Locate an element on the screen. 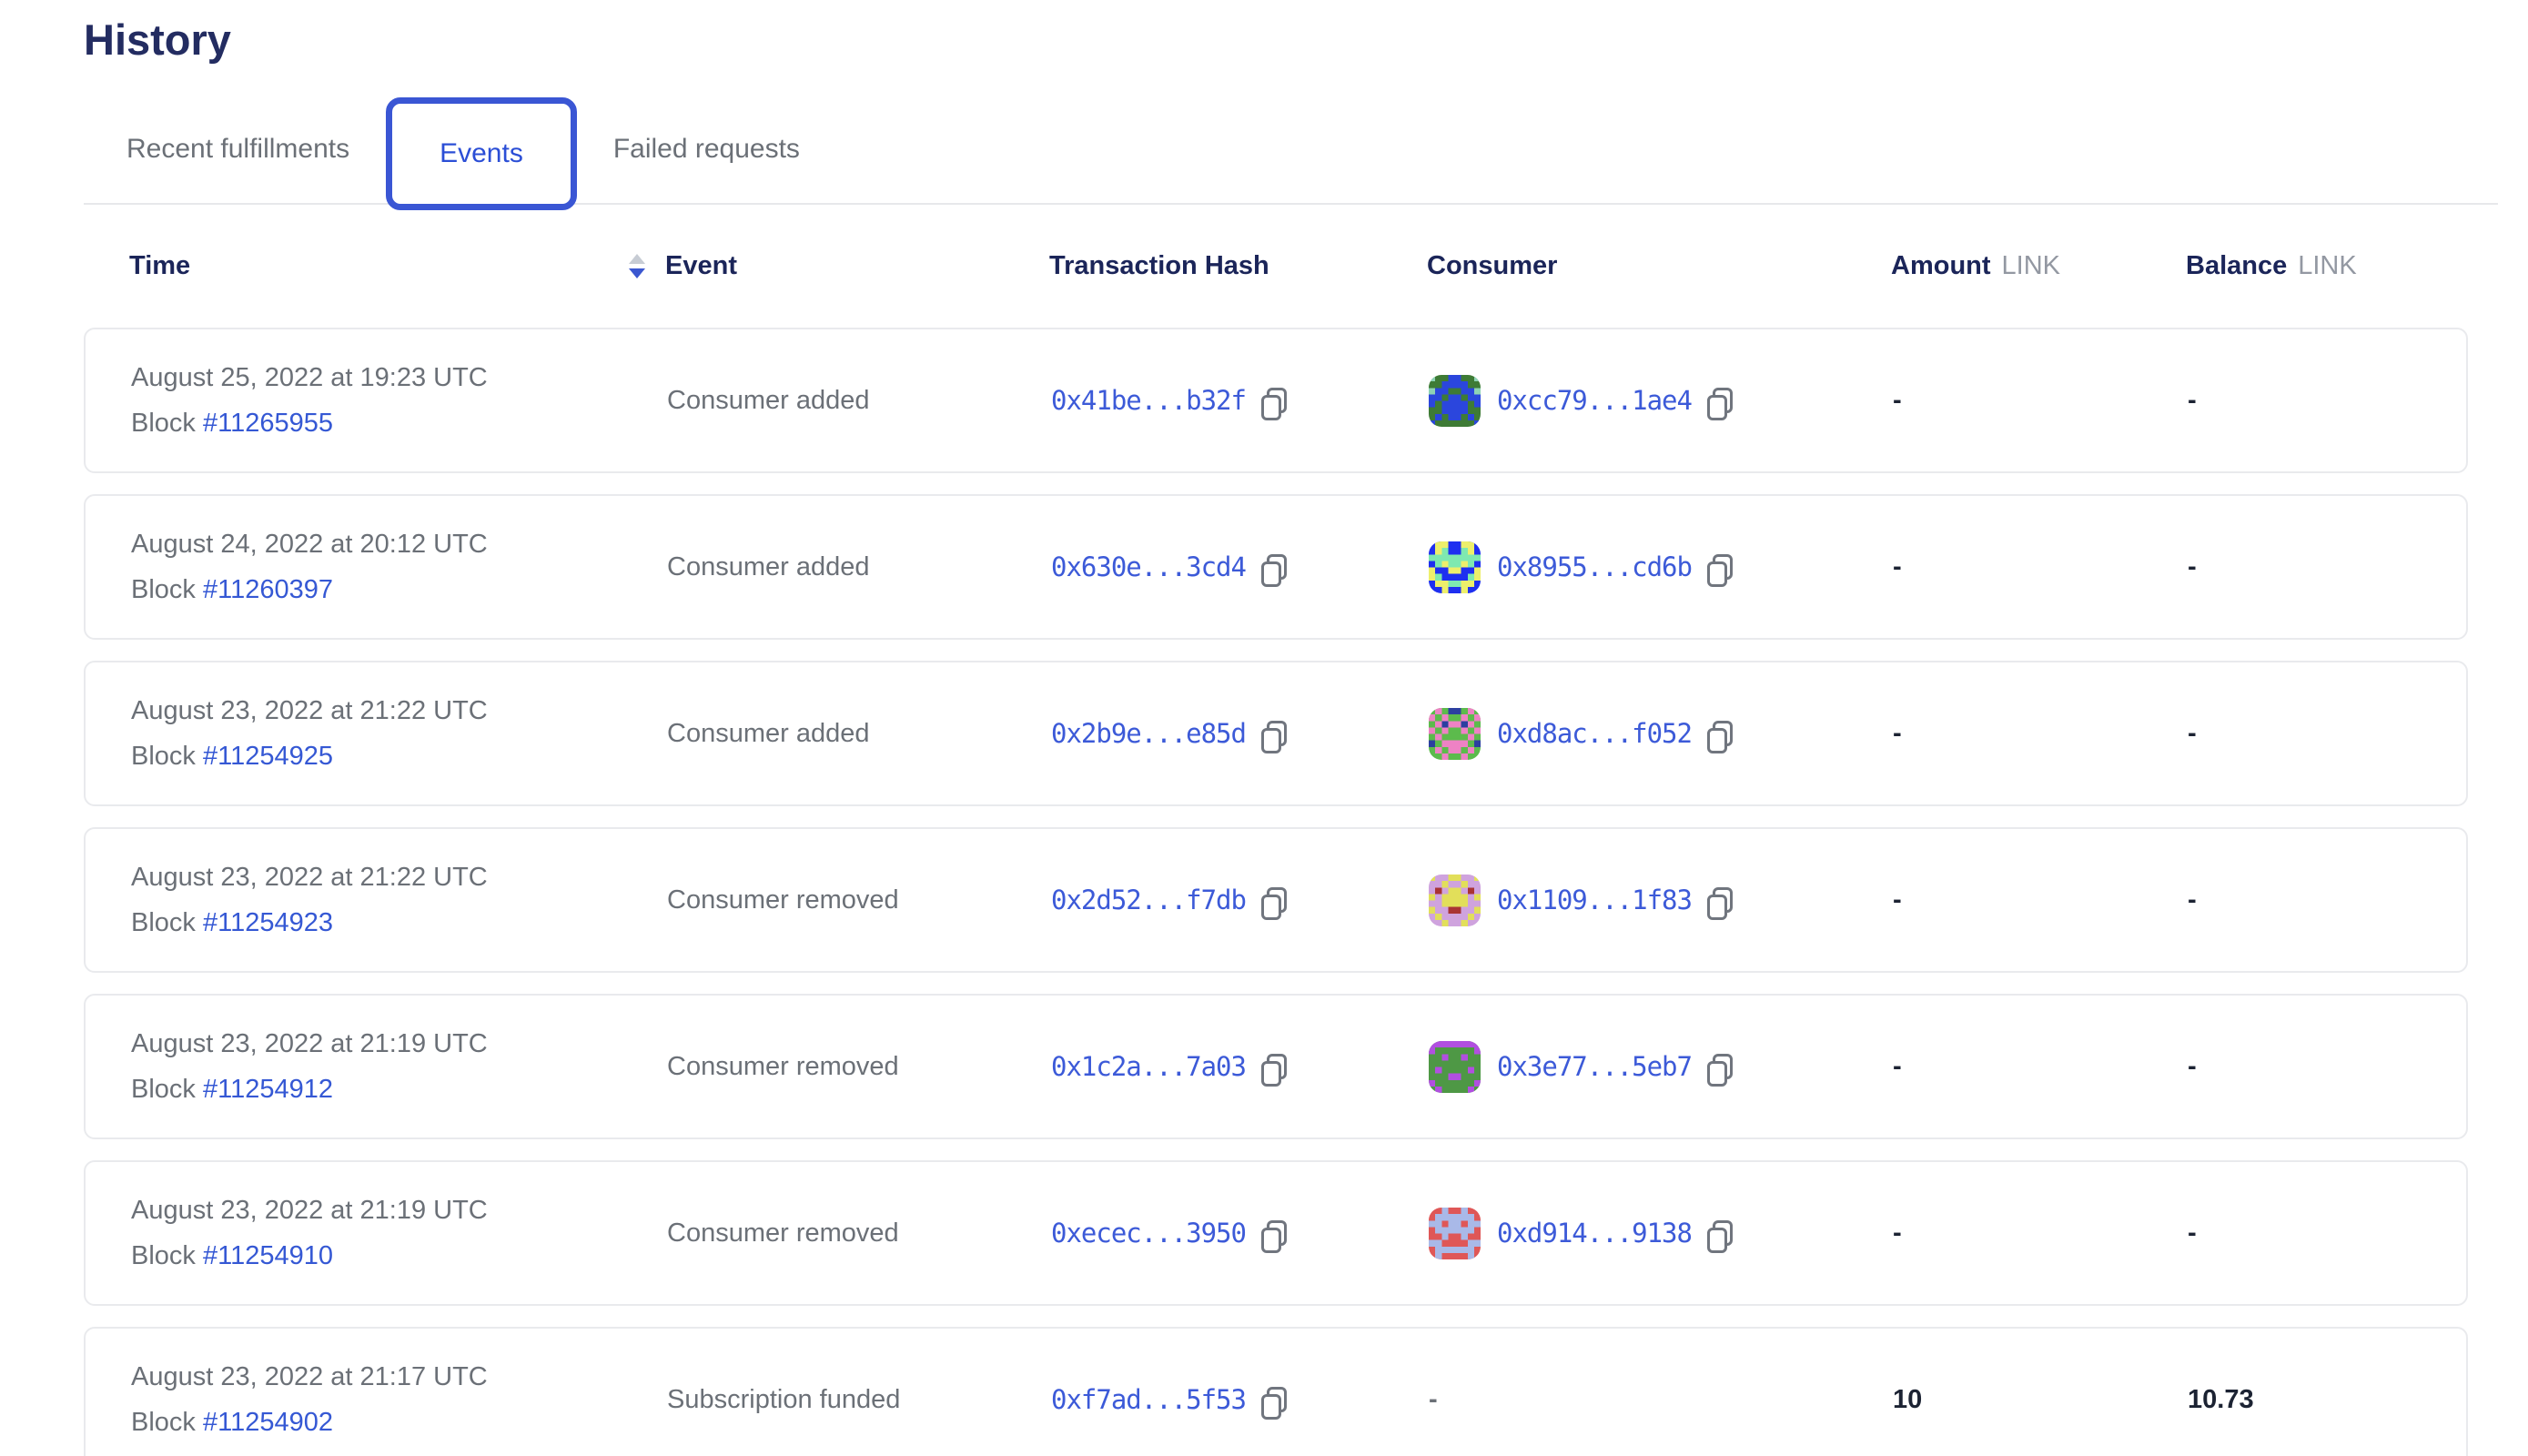  consumer-cell: 0xd914...9138 is located at coordinates (1661, 1233).